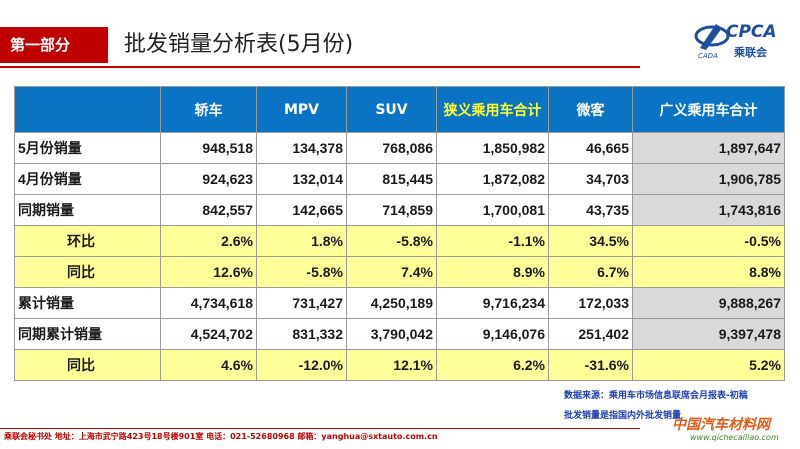  What do you see at coordinates (87, 179) in the screenshot?
I see `row-label: 4月份销量` at bounding box center [87, 179].